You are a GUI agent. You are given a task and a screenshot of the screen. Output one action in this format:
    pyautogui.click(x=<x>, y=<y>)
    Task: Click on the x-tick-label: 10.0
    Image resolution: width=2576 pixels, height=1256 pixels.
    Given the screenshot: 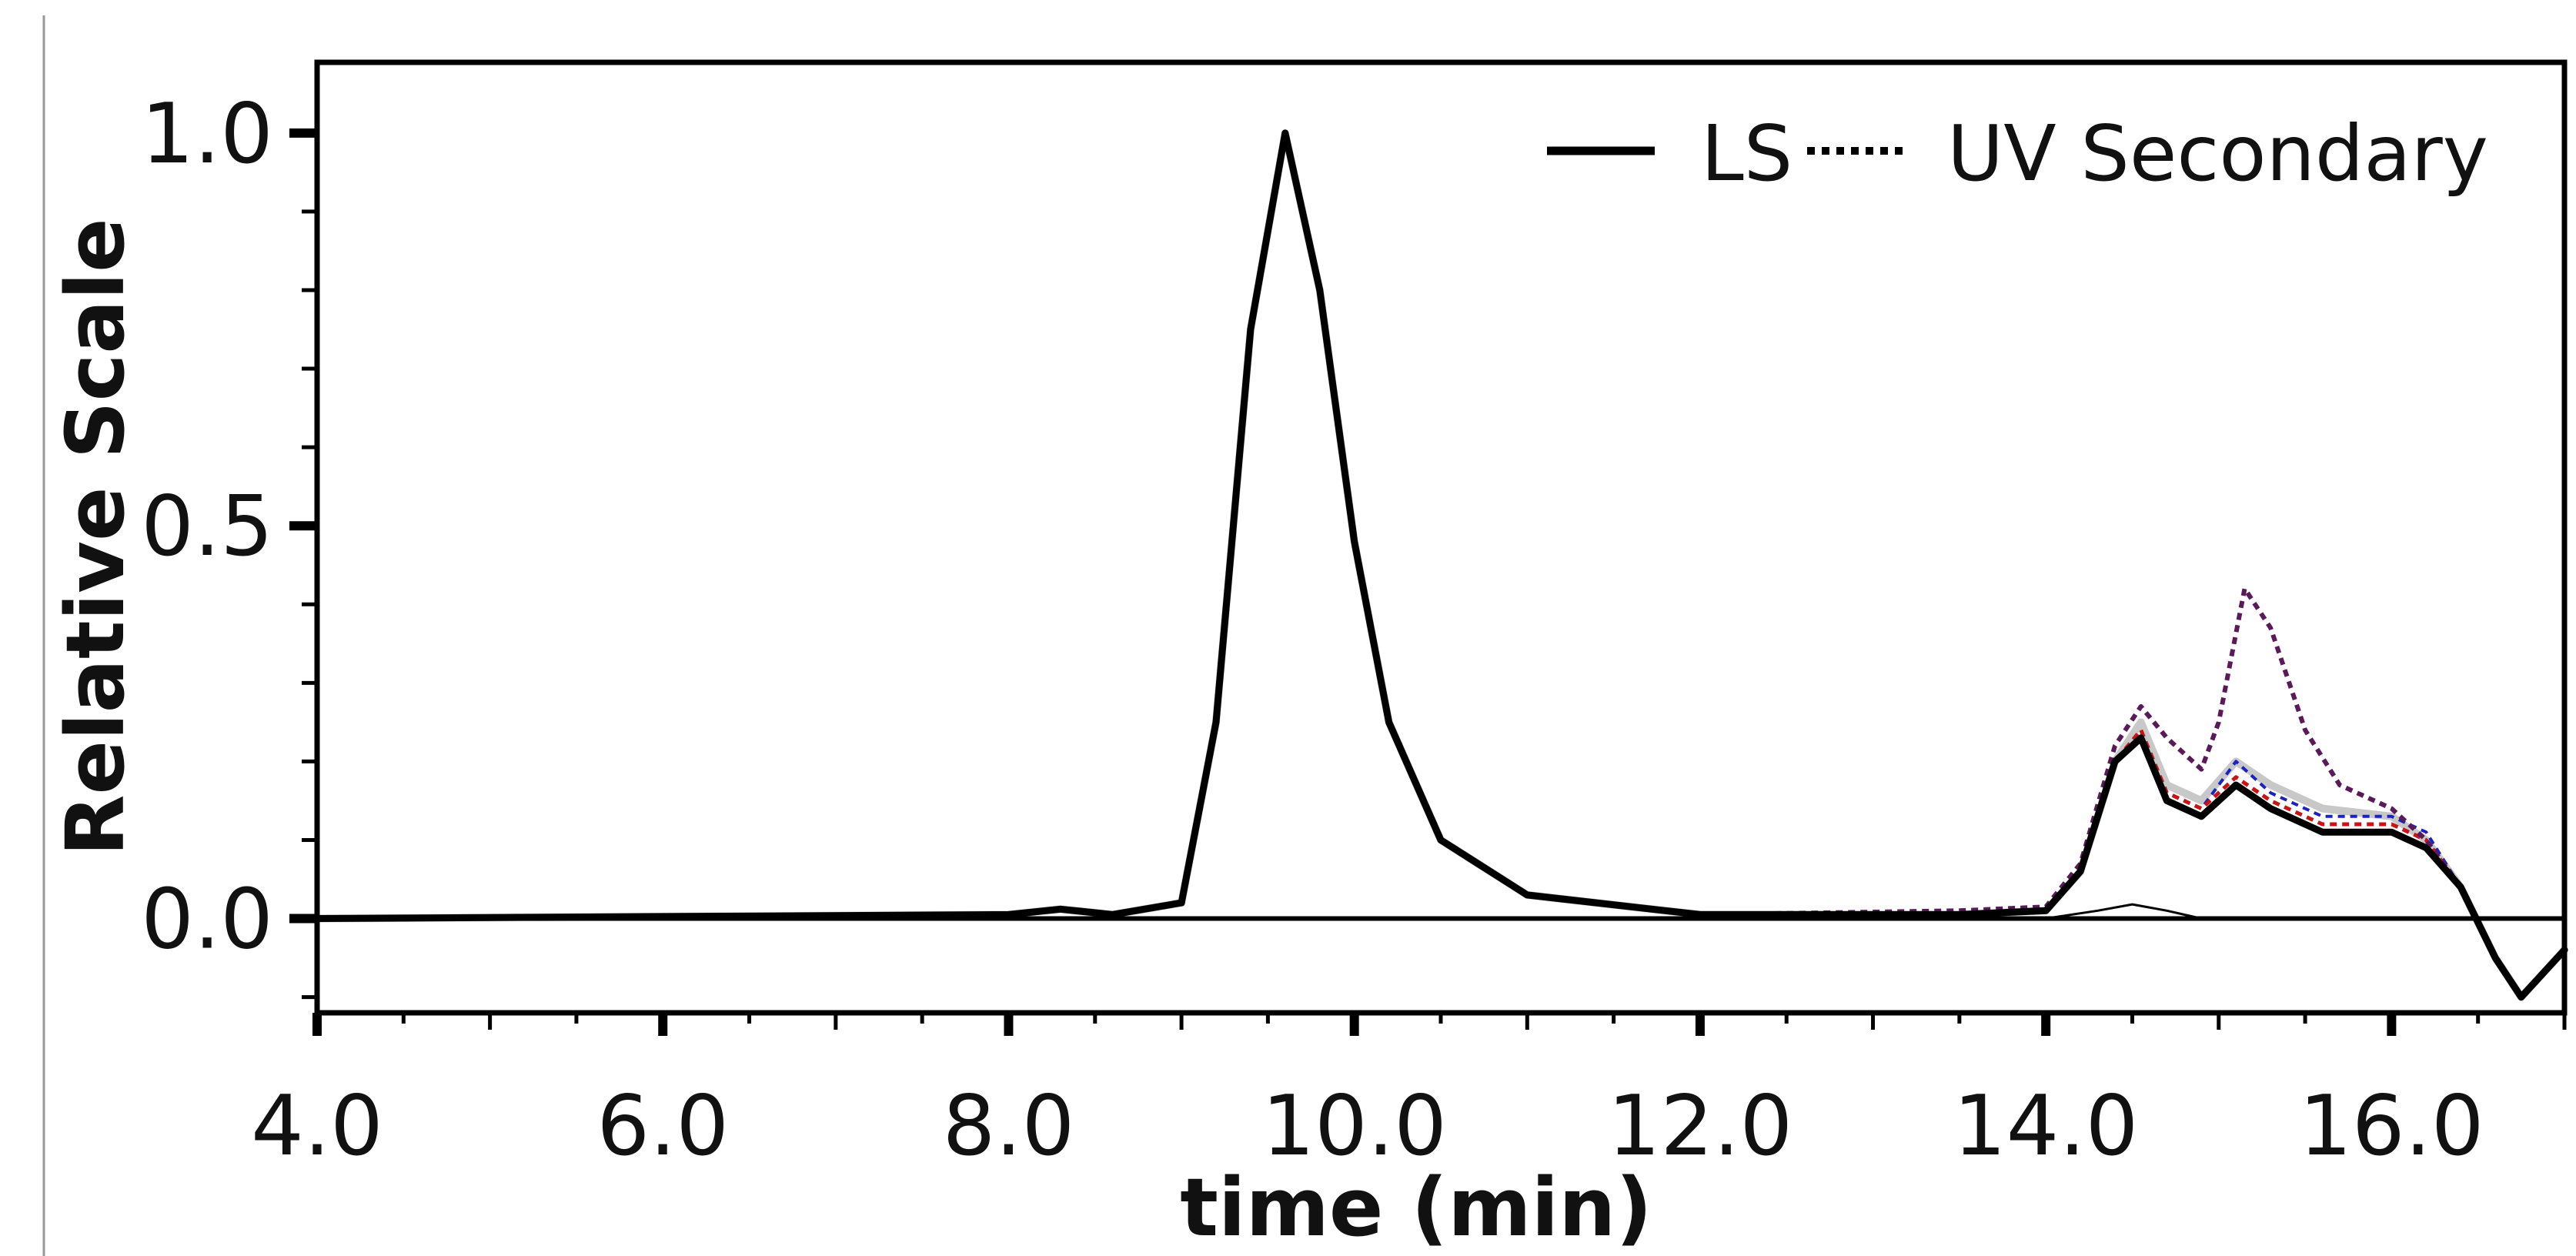 What is the action you would take?
    pyautogui.click(x=1353, y=1126)
    